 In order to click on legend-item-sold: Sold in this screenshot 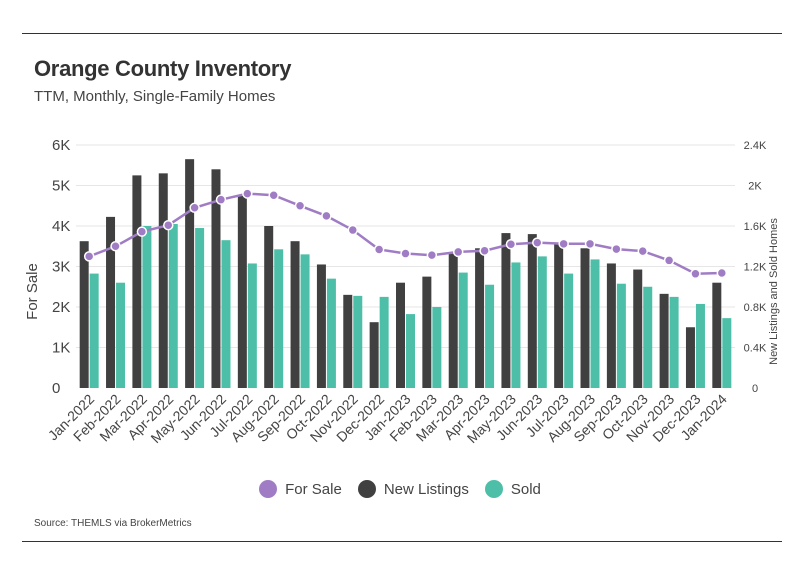, I will do `click(512, 489)`.